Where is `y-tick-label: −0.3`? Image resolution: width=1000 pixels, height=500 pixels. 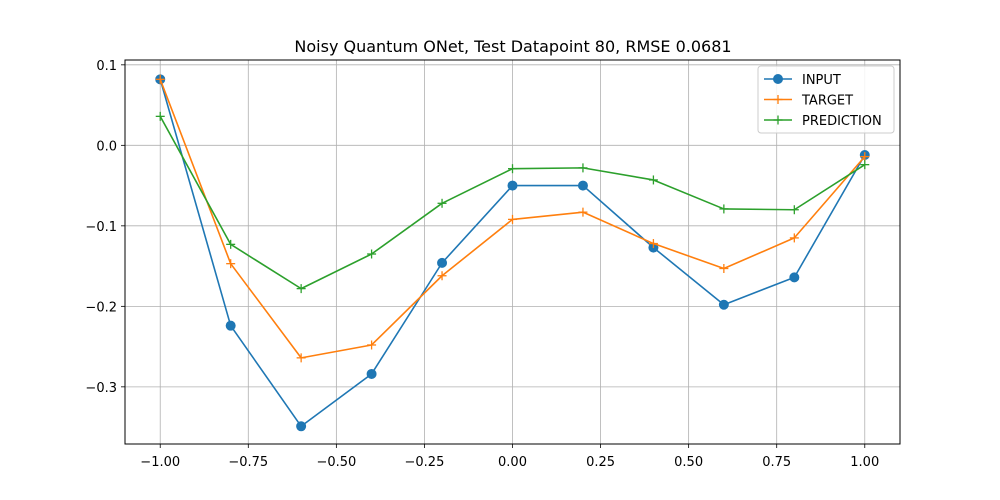 y-tick-label: −0.3 is located at coordinates (101, 388).